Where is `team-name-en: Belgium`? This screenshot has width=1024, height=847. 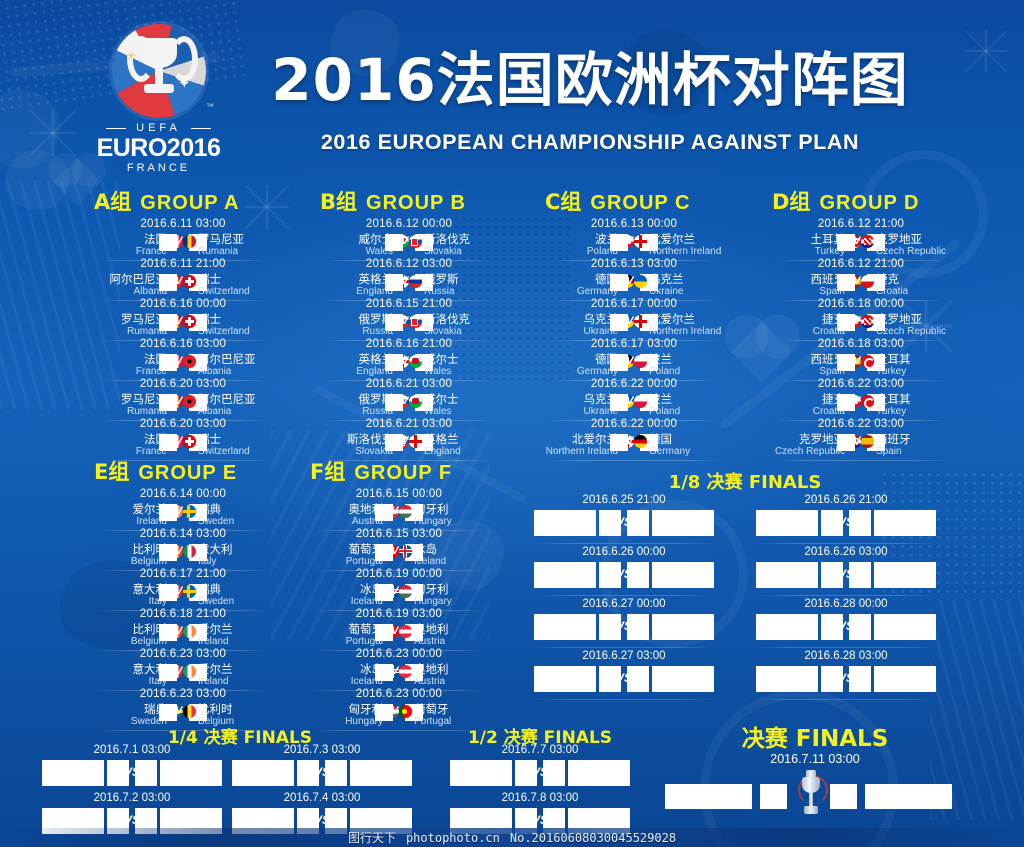 team-name-en: Belgium is located at coordinates (148, 641).